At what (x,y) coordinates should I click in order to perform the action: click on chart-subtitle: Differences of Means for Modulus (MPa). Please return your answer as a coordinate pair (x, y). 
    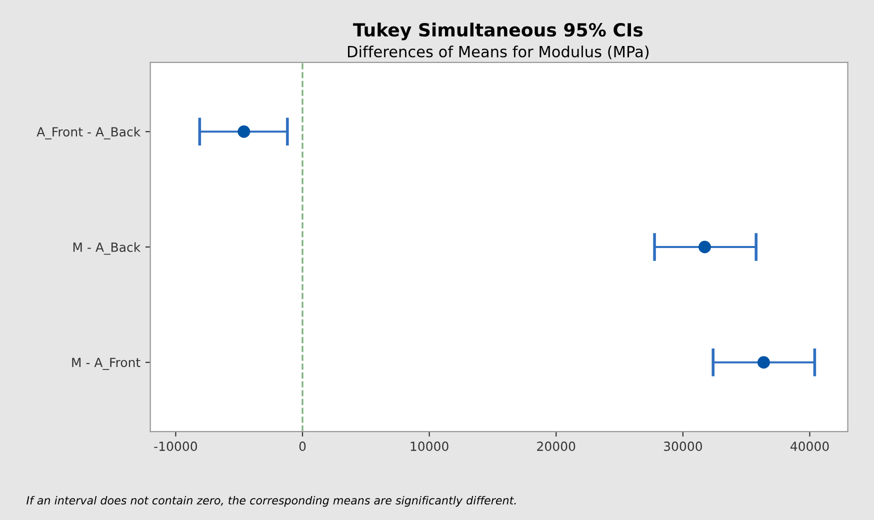
    Looking at the image, I should click on (498, 53).